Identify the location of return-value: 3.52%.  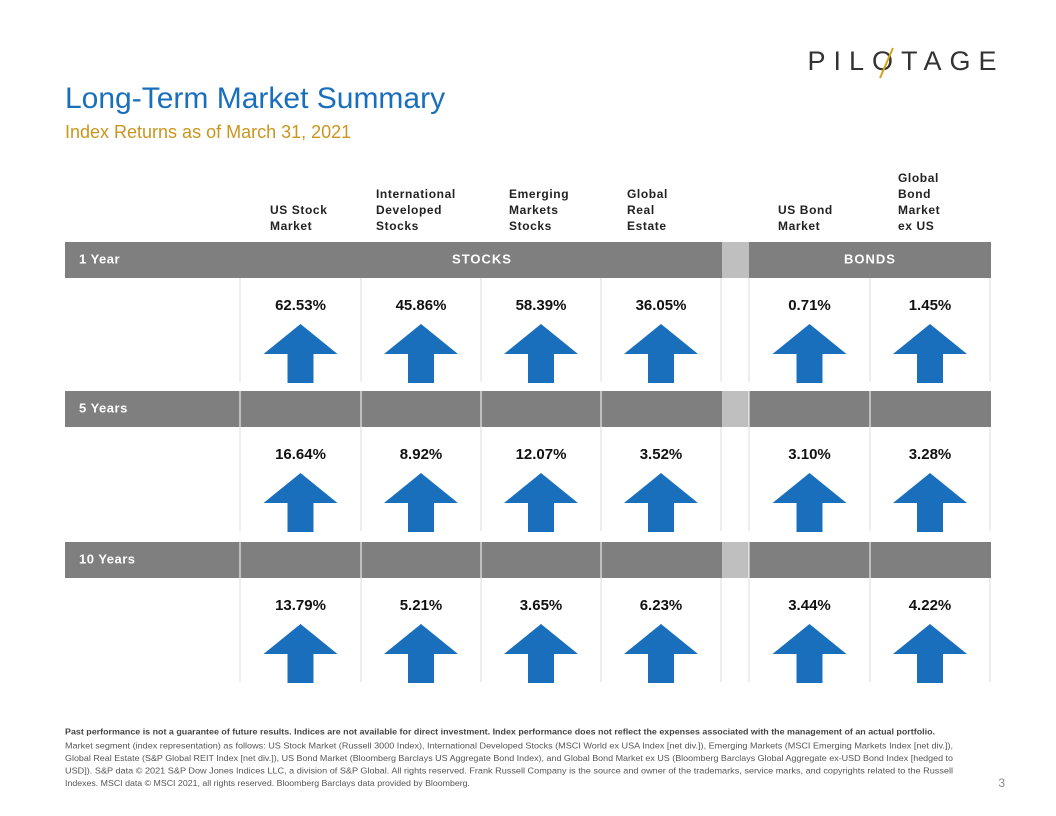
(661, 454).